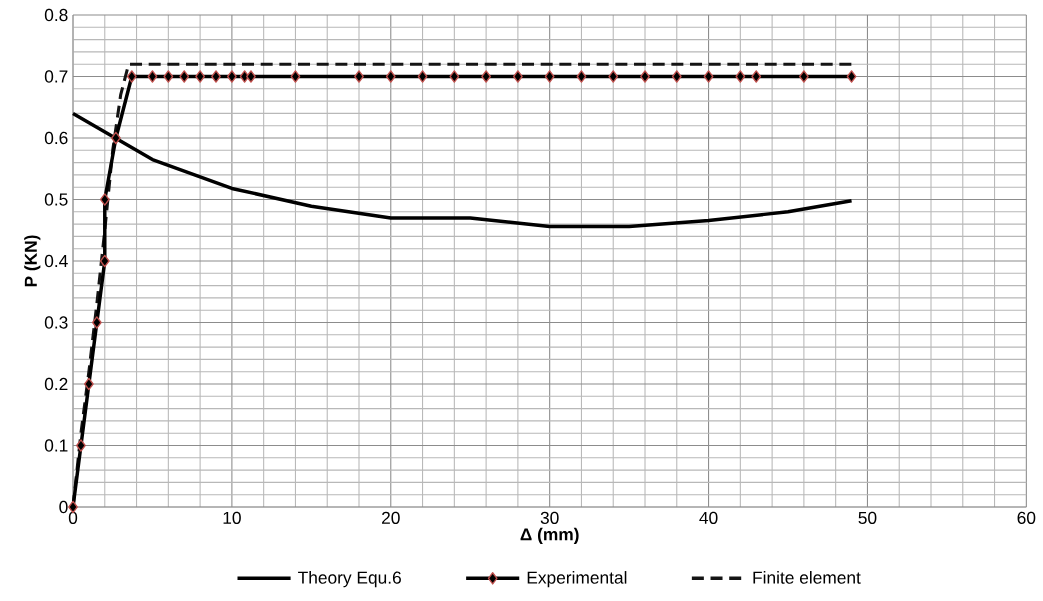 This screenshot has width=1043, height=601. I want to click on x-tick-label: 50, so click(867, 517).